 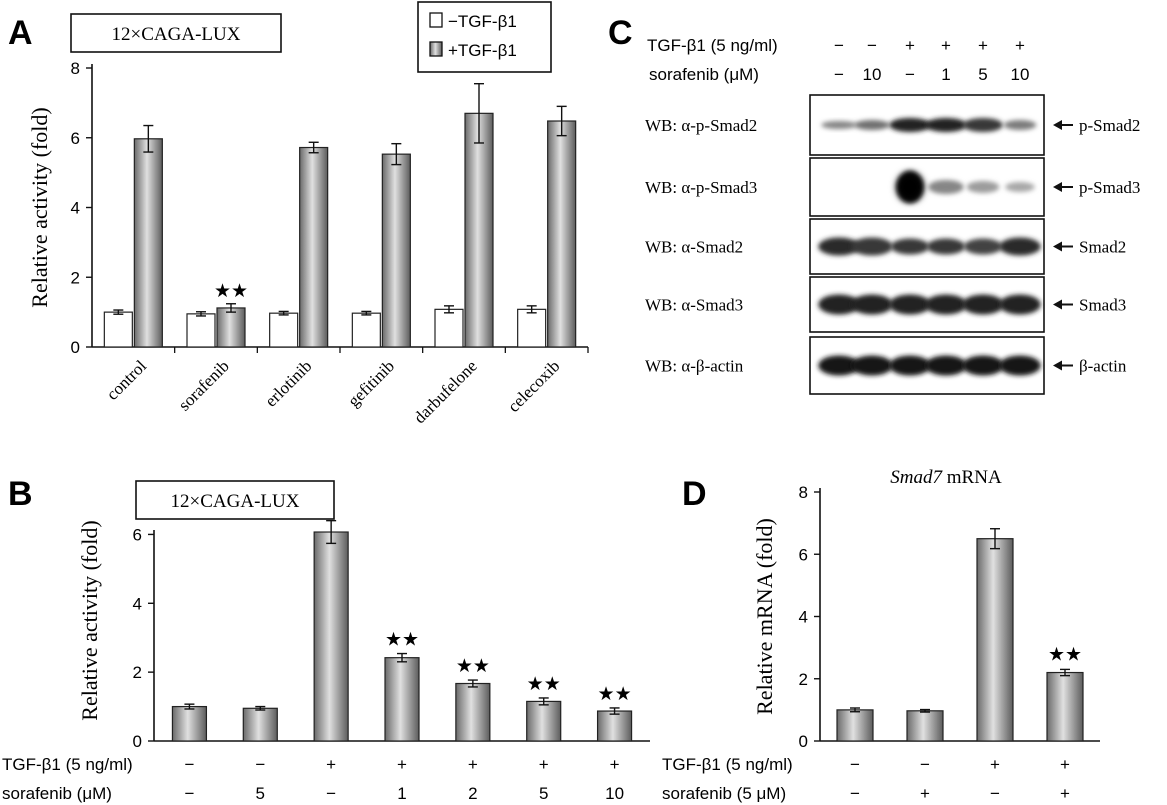 What do you see at coordinates (482, 50) in the screenshot?
I see `legend-label-plus: +TGF-β1` at bounding box center [482, 50].